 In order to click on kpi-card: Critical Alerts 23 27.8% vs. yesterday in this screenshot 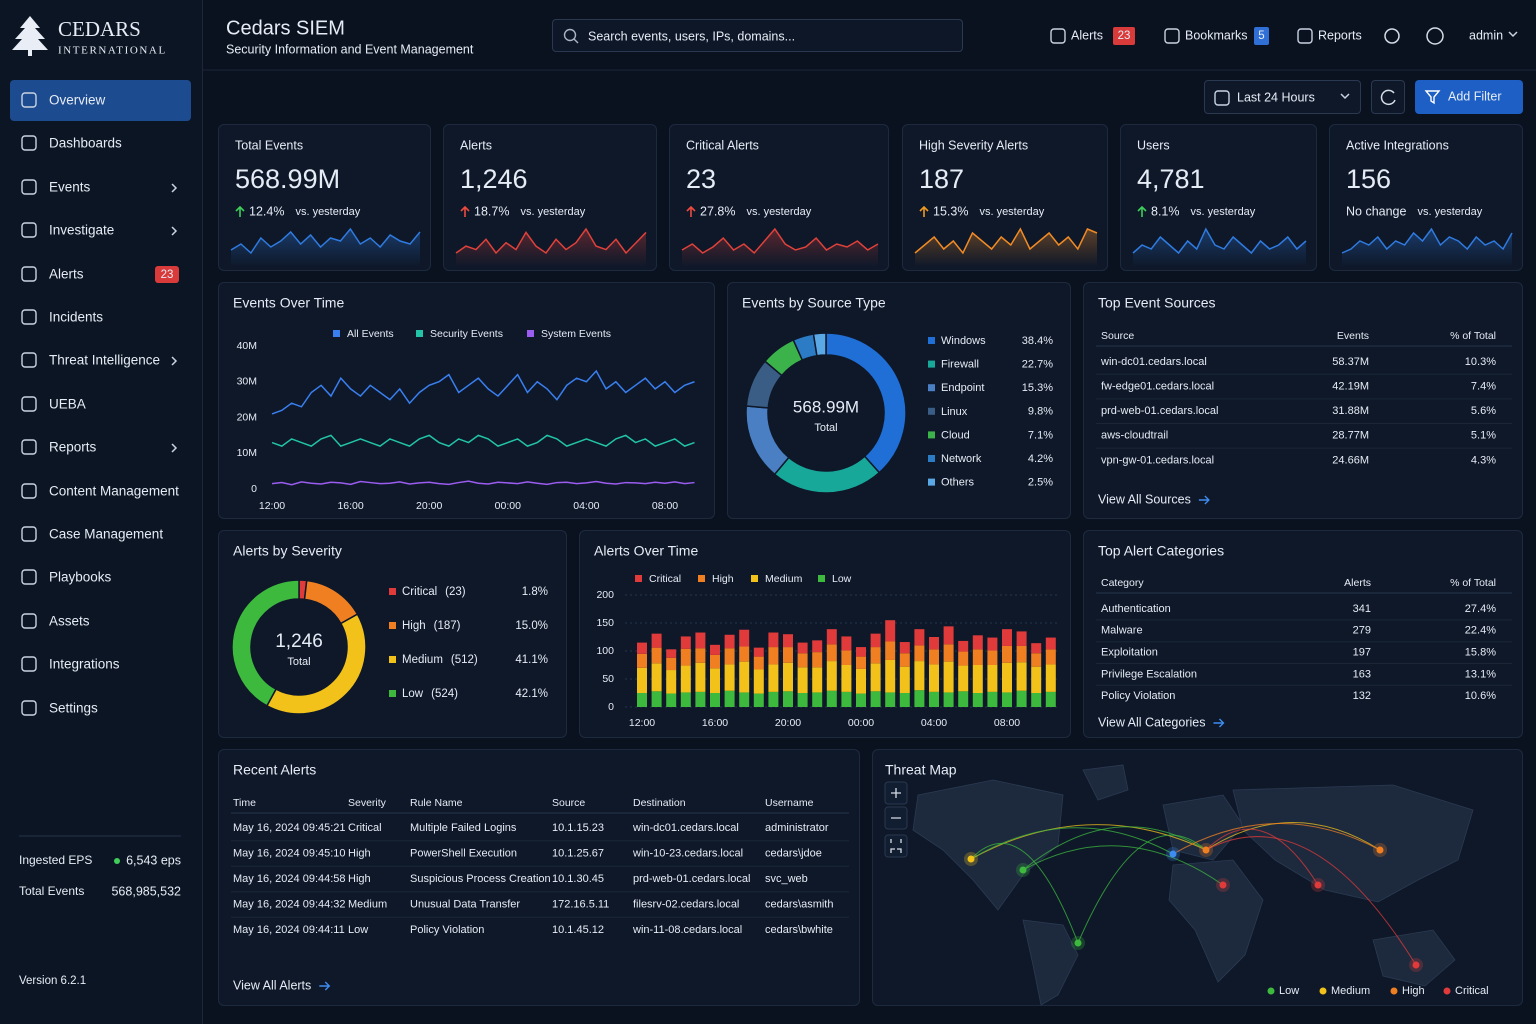, I will do `click(779, 197)`.